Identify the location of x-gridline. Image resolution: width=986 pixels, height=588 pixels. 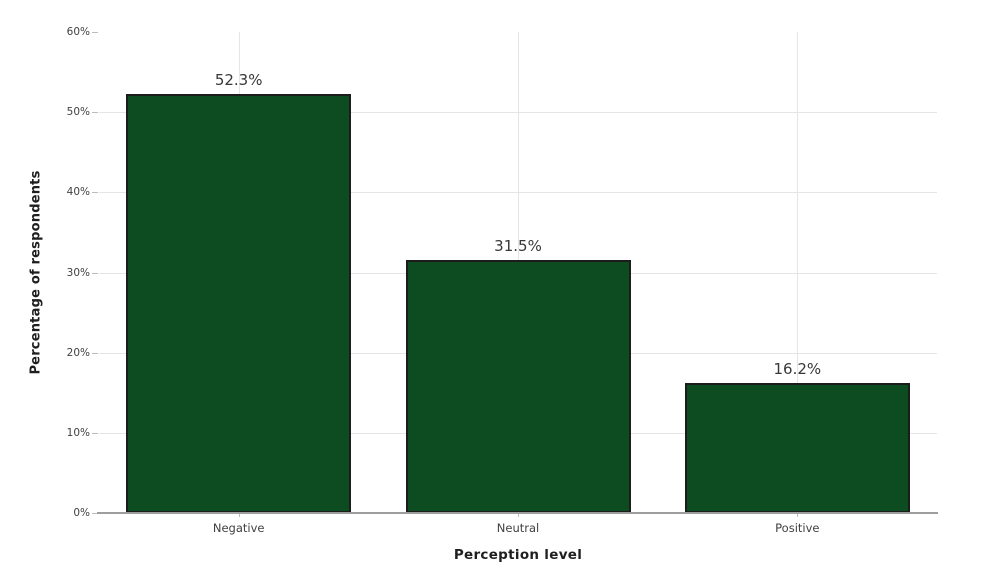
(798, 272).